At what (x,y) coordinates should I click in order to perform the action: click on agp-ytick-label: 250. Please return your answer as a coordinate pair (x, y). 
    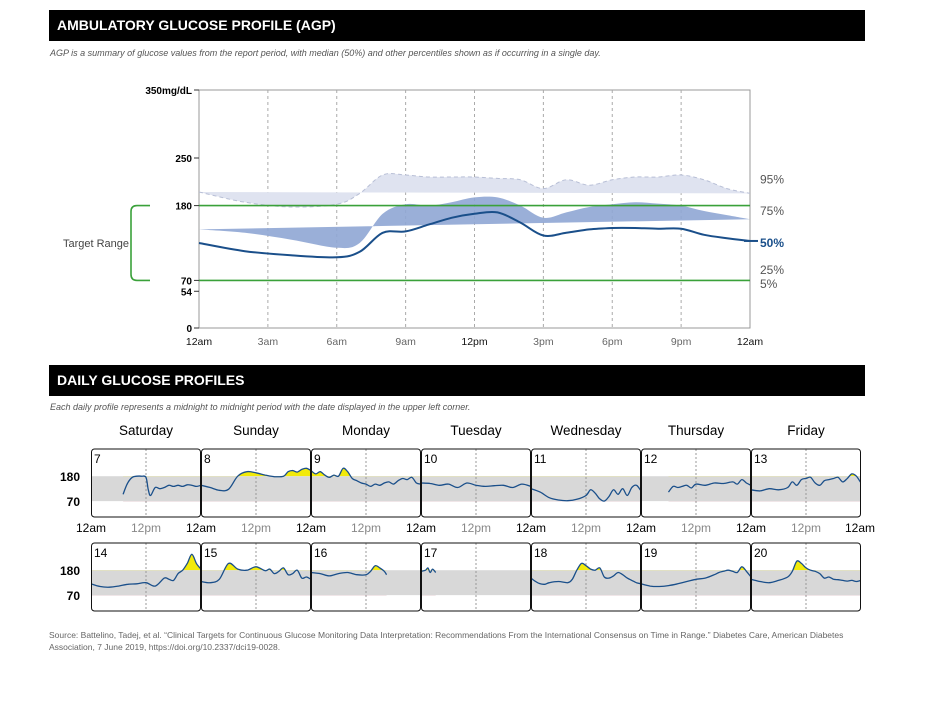
    Looking at the image, I should click on (183, 159).